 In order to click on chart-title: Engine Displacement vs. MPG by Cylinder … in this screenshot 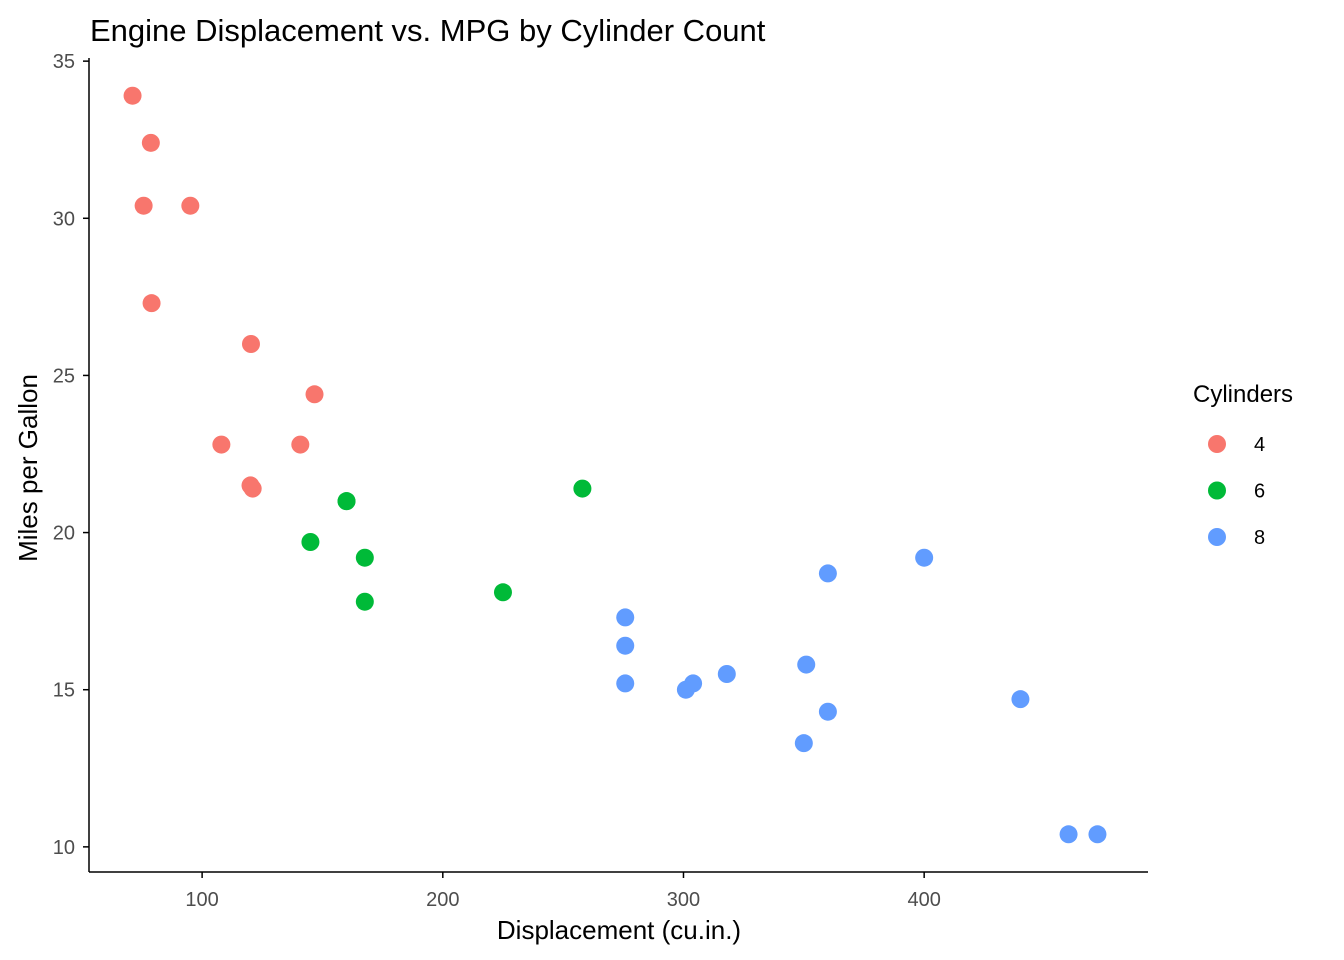, I will do `click(428, 30)`.